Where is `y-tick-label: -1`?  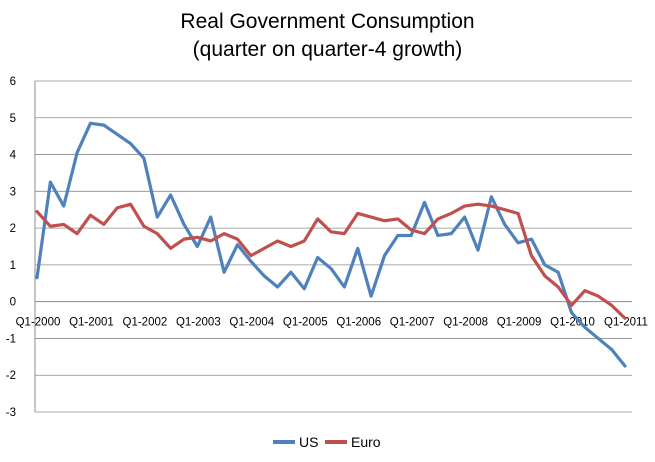 y-tick-label: -1 is located at coordinates (11, 339).